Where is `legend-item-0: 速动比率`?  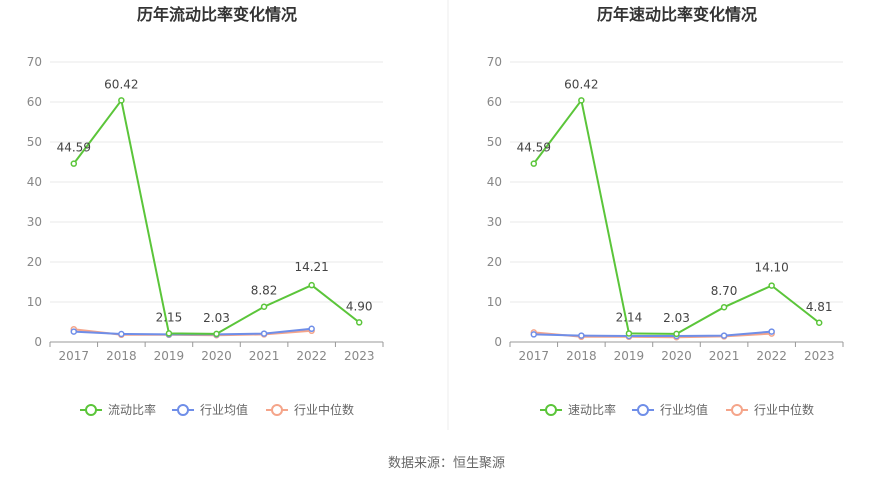
legend-item-0: 速动比率 is located at coordinates (578, 409).